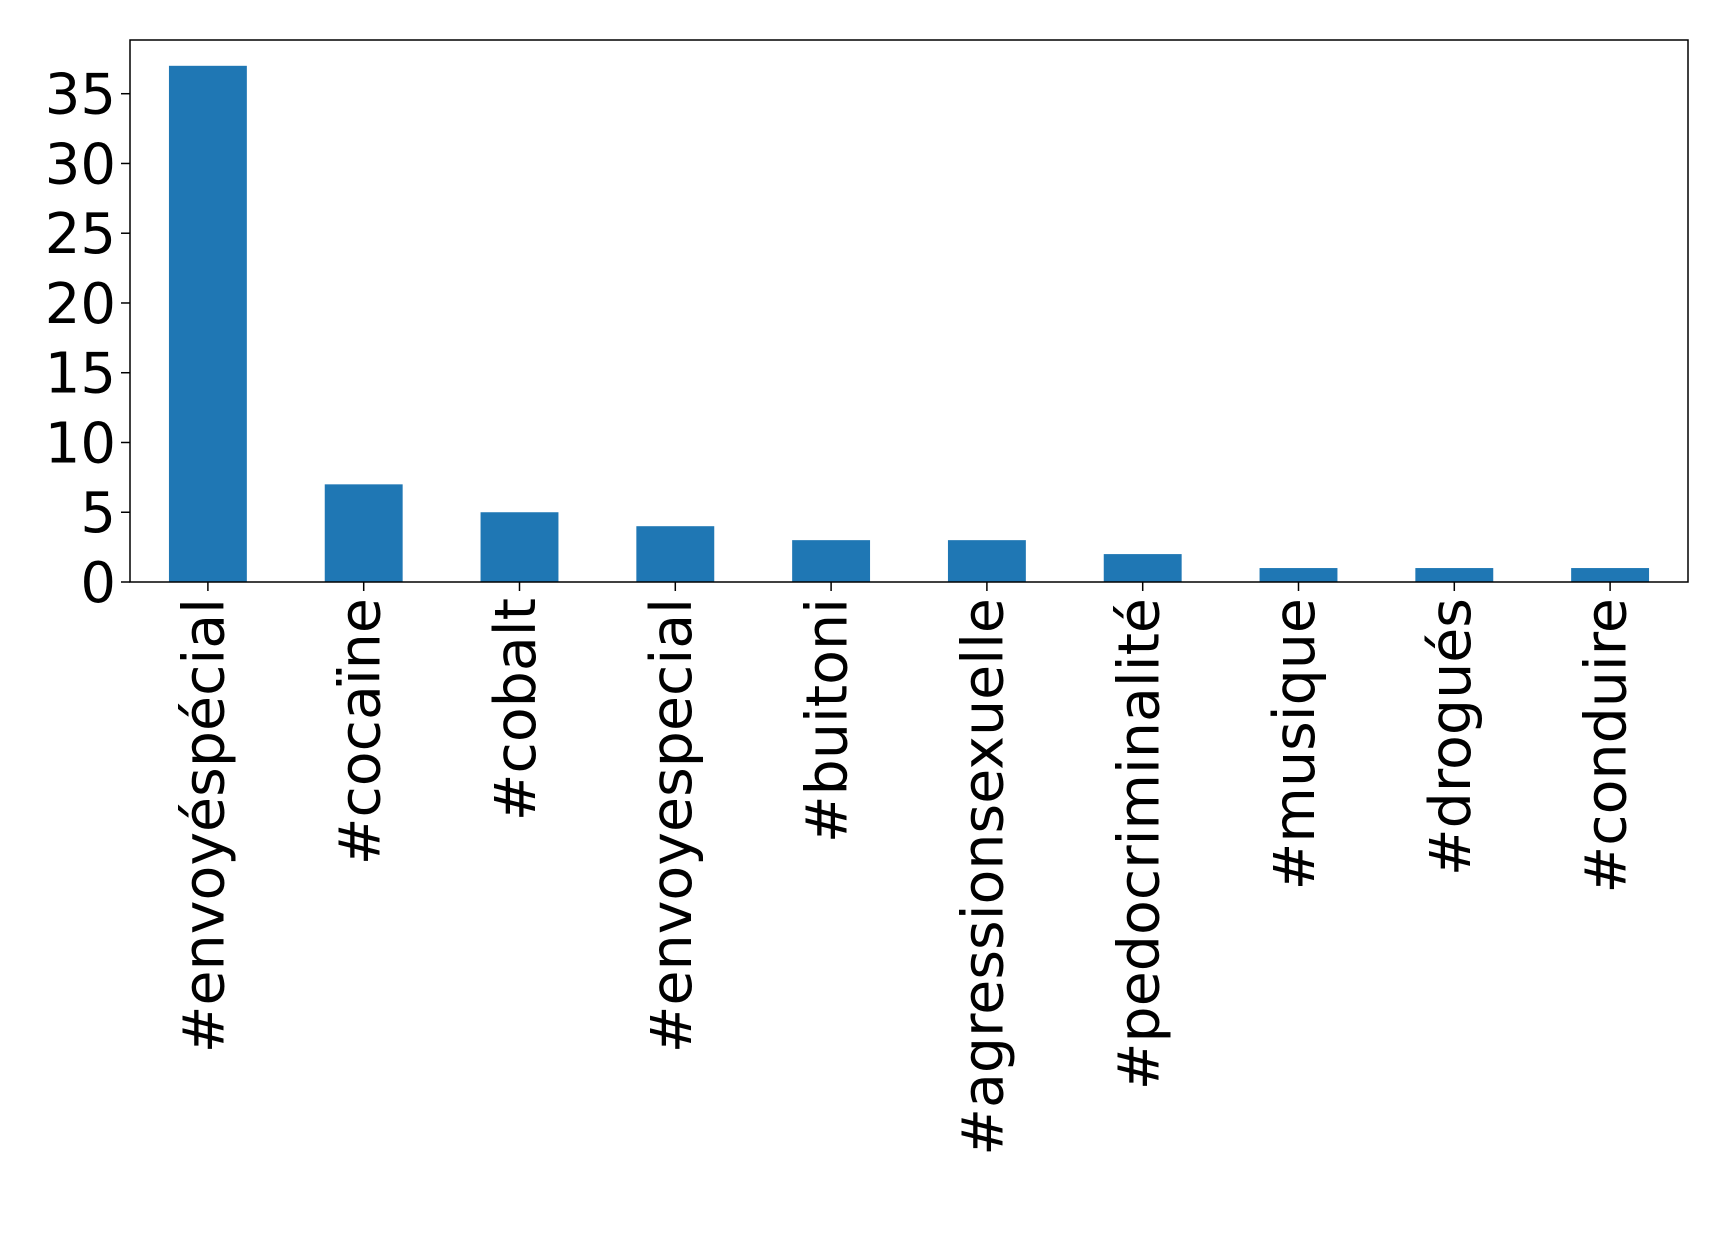  I want to click on y-tick-label-5: 25, so click(80, 234).